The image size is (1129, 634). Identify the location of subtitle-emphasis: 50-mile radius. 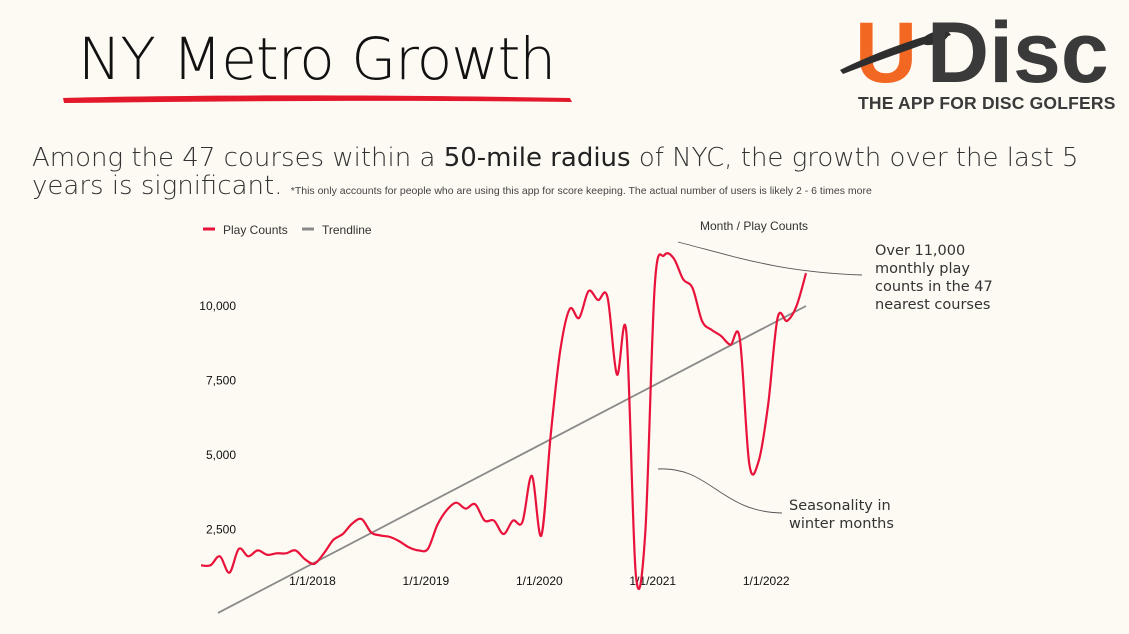
(537, 158).